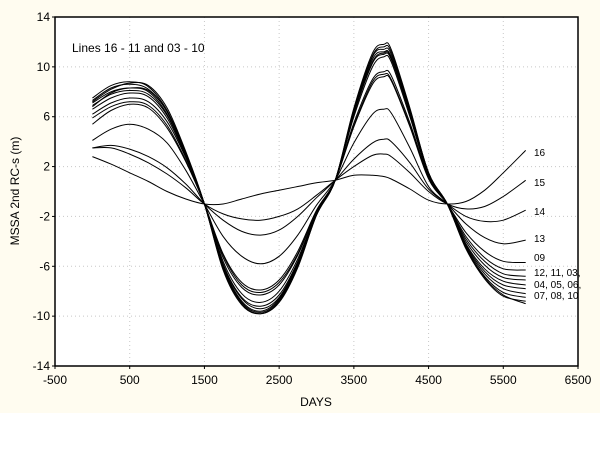 This screenshot has height=469, width=605. What do you see at coordinates (46, 117) in the screenshot?
I see `y-tick-label: 6` at bounding box center [46, 117].